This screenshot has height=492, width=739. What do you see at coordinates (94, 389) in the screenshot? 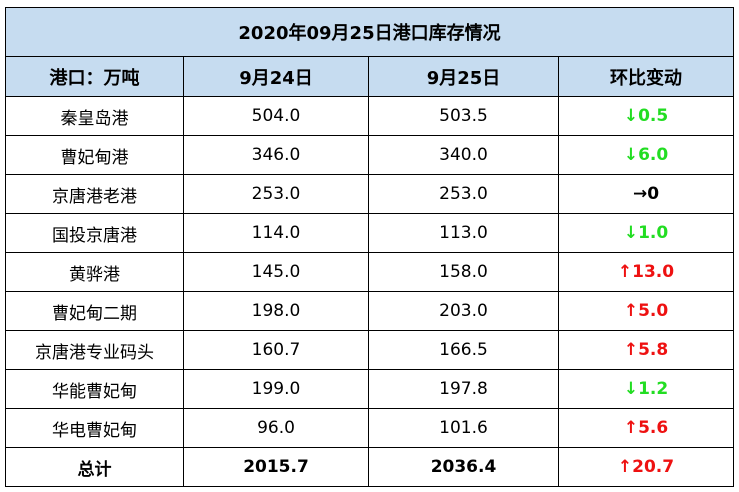
I see `cell: 华能曹妃甸` at bounding box center [94, 389].